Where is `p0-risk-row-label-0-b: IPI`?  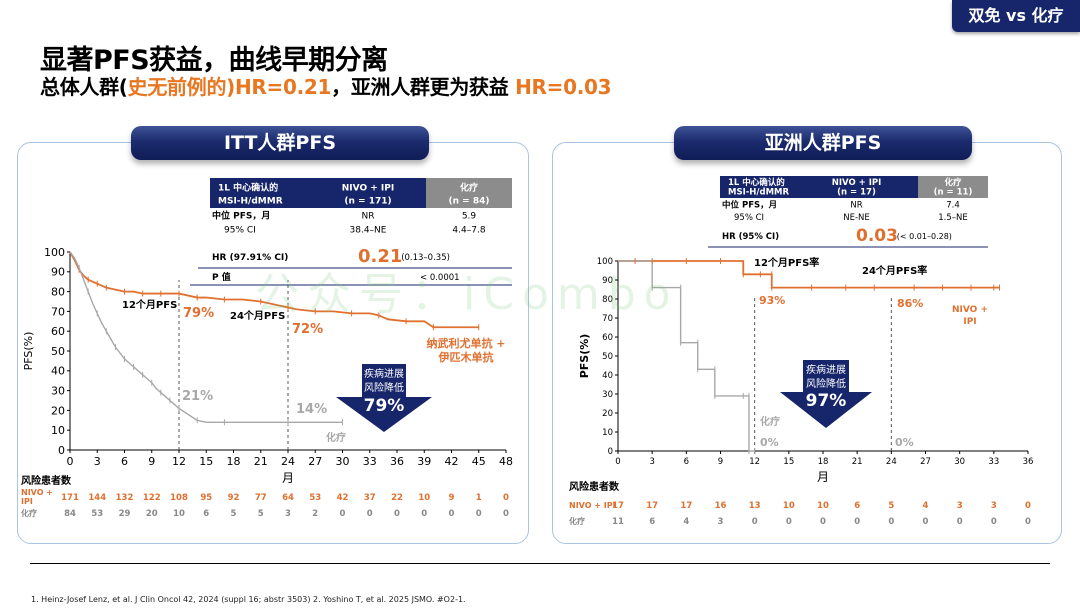 p0-risk-row-label-0-b: IPI is located at coordinates (27, 501).